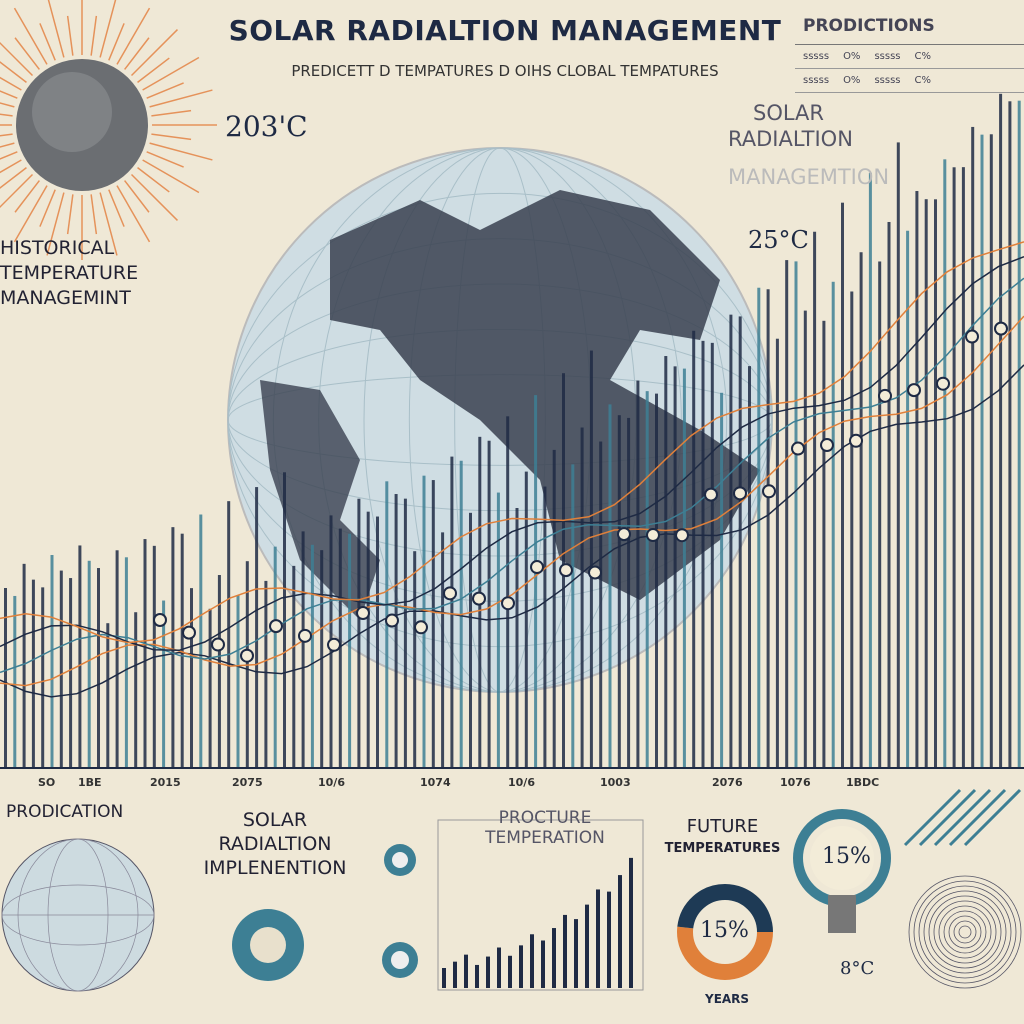  I want to click on axis-tick-label: 1074, so click(435, 782).